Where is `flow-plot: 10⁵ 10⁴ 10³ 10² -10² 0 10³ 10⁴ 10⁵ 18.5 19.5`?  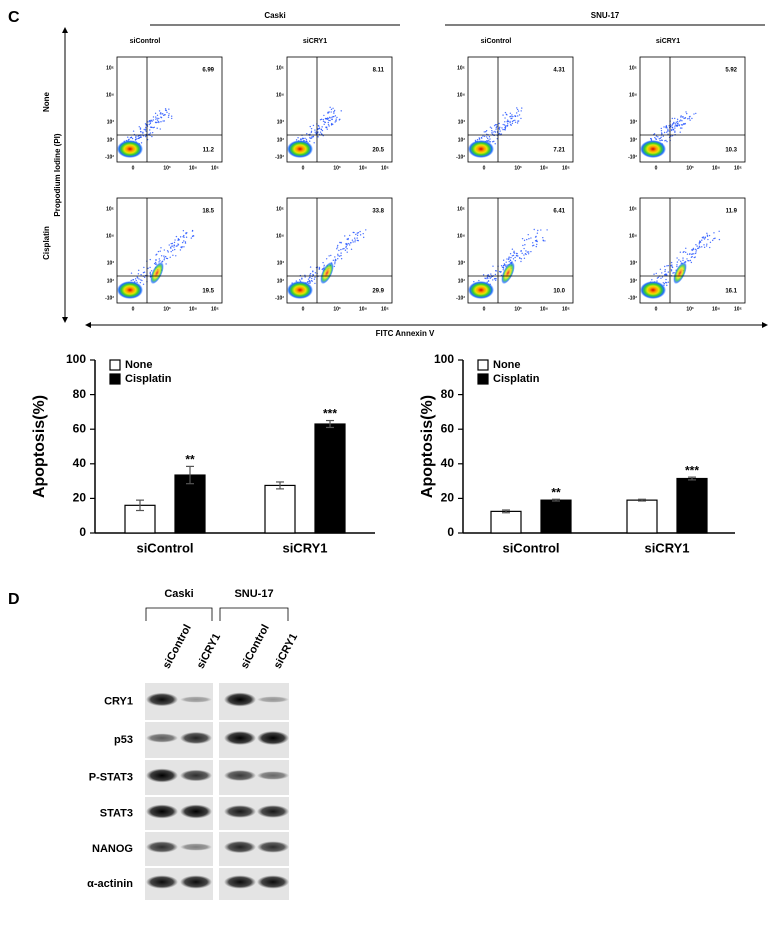 flow-plot: 10⁵ 10⁴ 10³ 10² -10² 0 10³ 10⁴ 10⁵ 18.5 19.5 is located at coordinates (164, 254).